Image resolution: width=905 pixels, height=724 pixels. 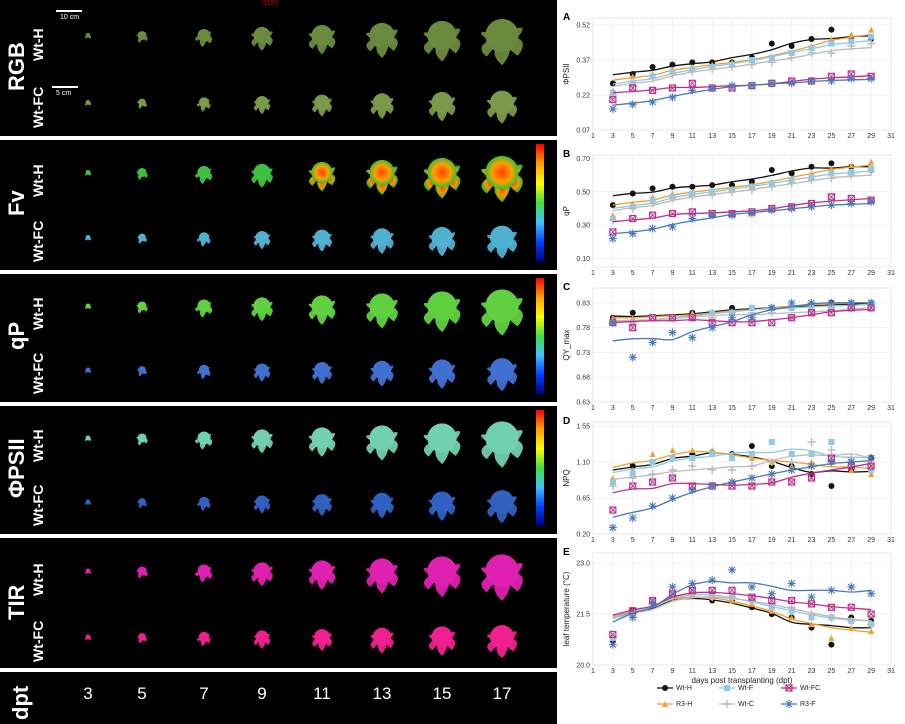 What do you see at coordinates (752, 408) in the screenshot?
I see `x-tick-label: 17` at bounding box center [752, 408].